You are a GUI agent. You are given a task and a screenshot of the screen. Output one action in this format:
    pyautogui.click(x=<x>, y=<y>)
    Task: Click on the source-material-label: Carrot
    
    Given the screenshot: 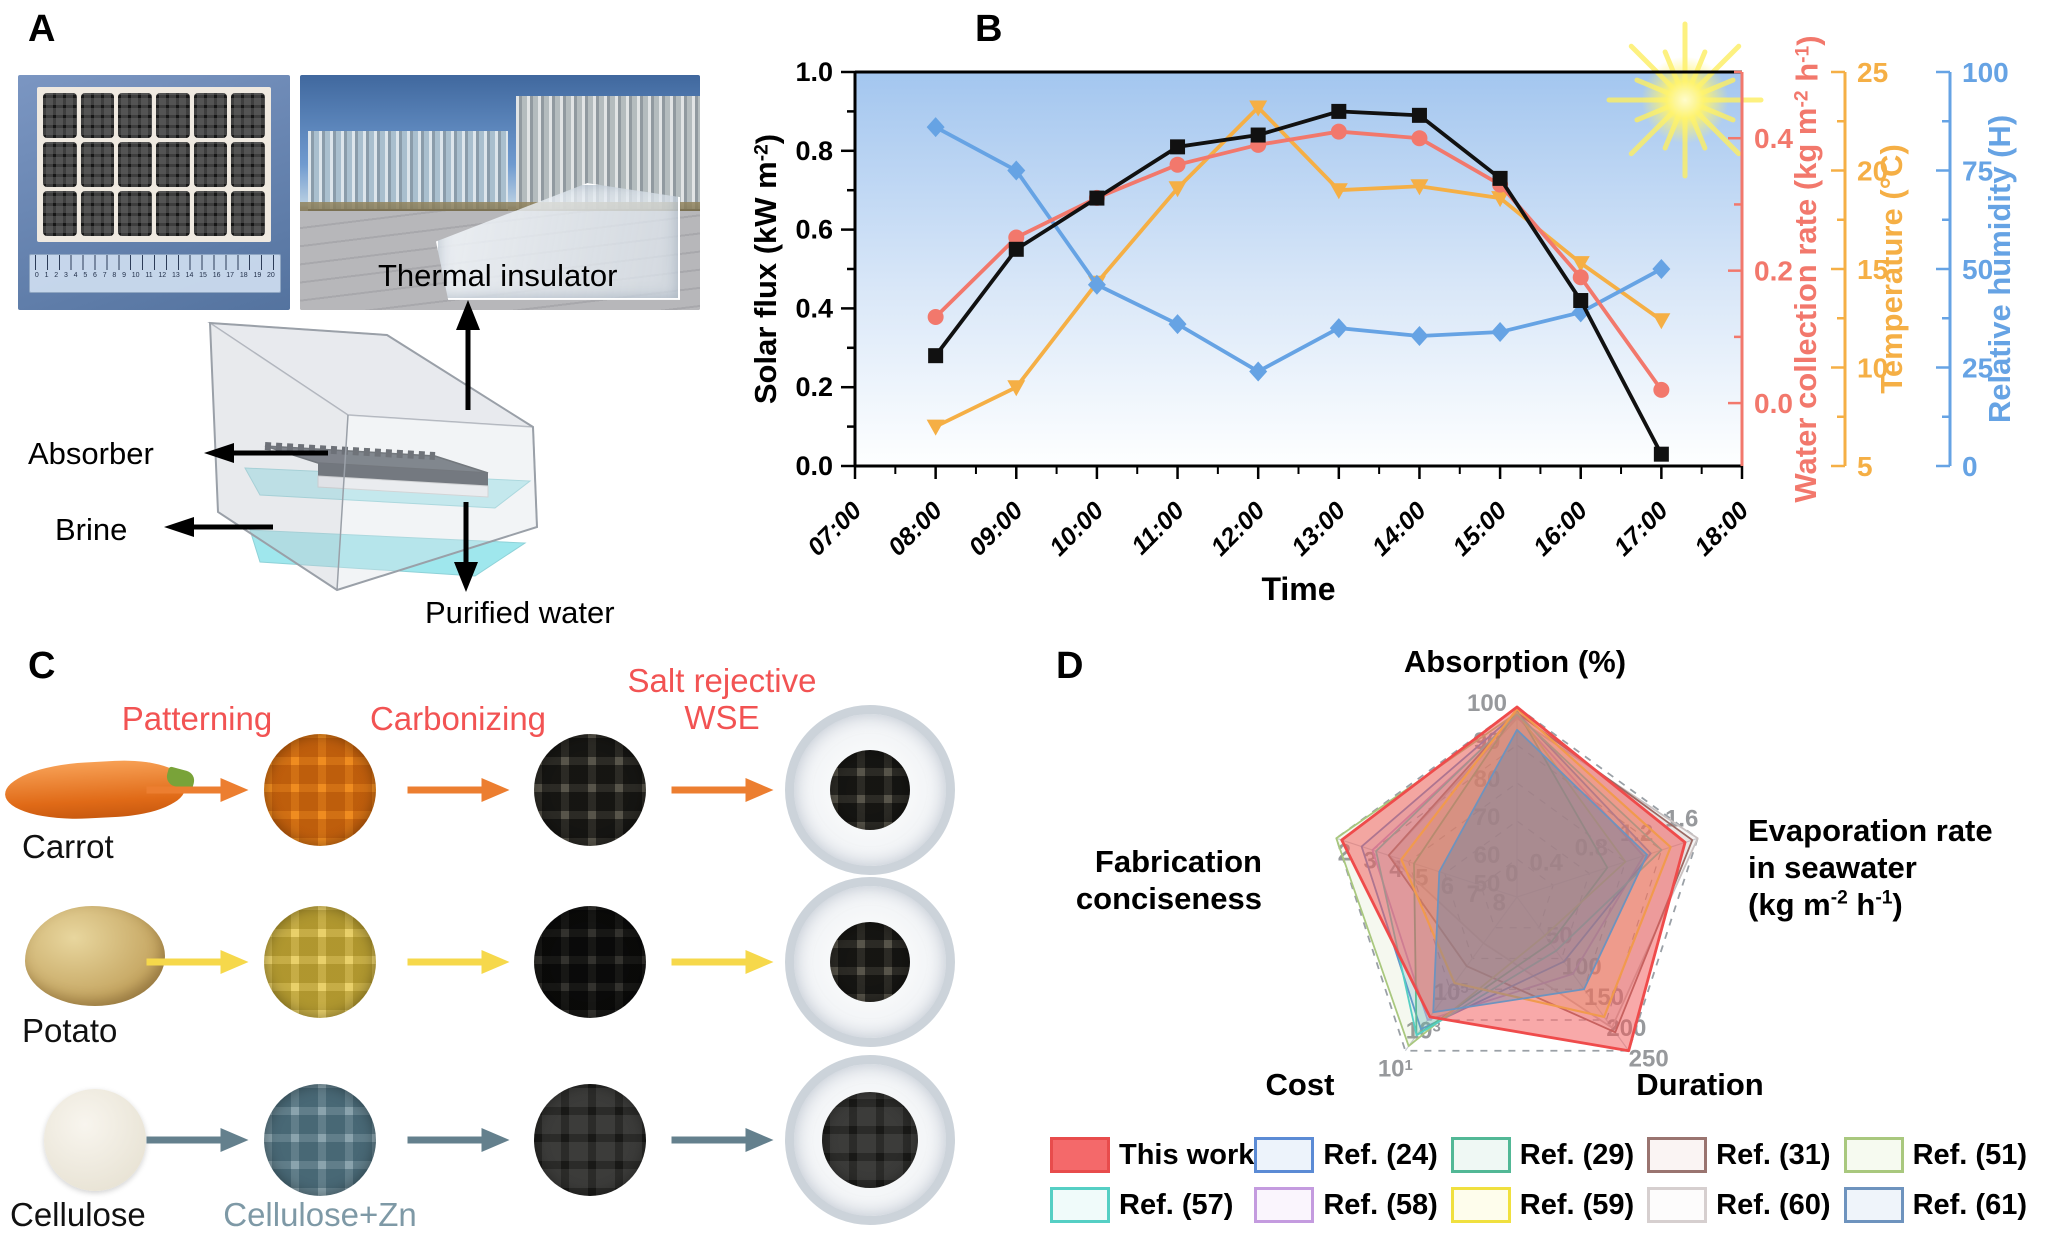 What is the action you would take?
    pyautogui.click(x=68, y=846)
    